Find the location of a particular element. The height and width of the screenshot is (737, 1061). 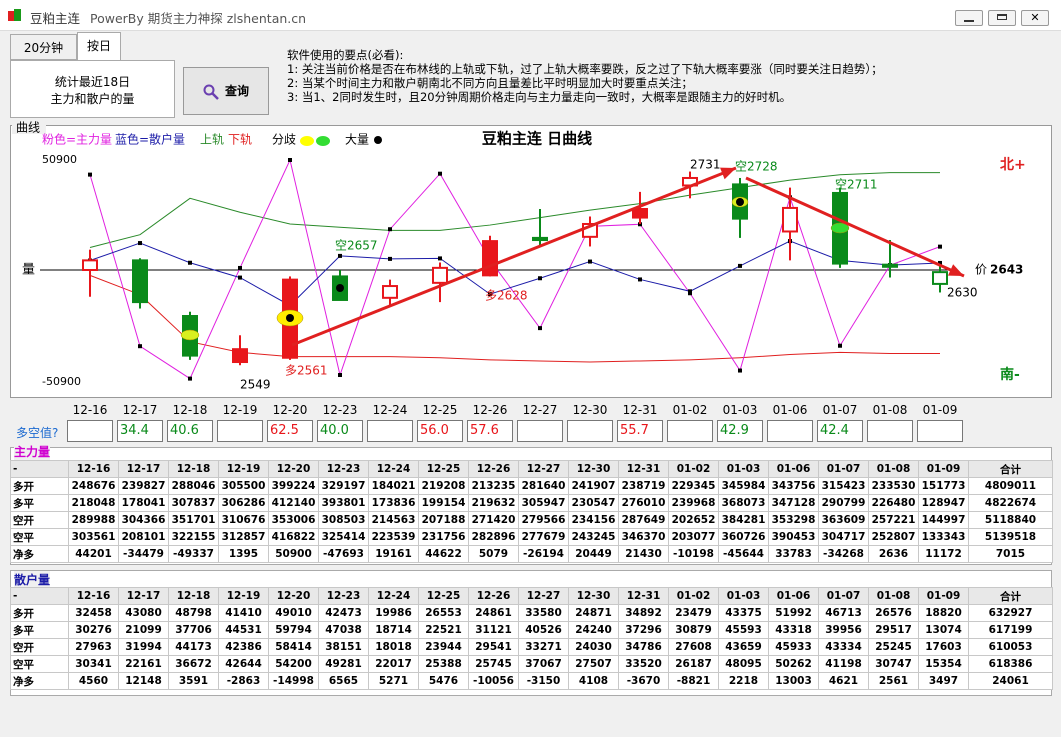

cell: 184021 is located at coordinates (393, 486).